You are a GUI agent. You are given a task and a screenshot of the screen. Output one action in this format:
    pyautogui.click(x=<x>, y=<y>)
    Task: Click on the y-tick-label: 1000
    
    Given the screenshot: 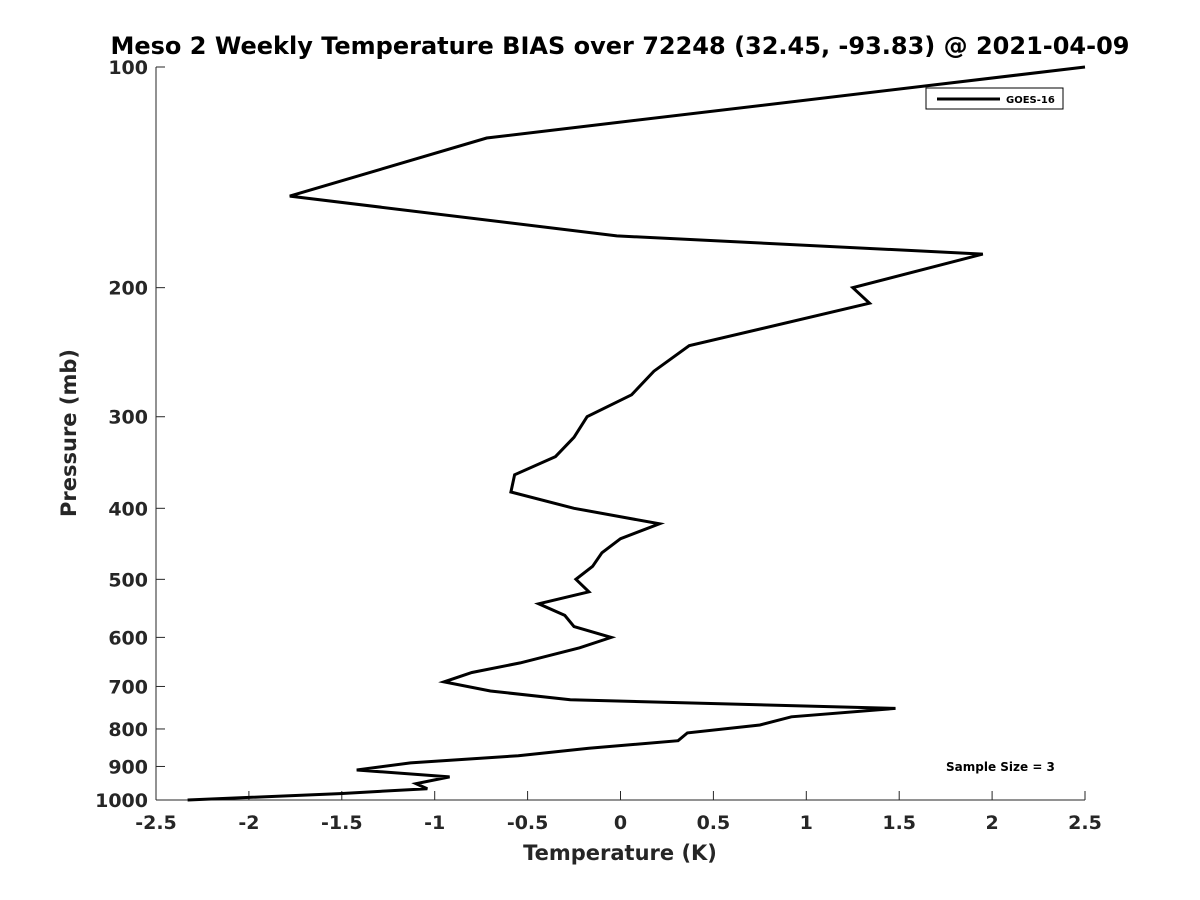 What is the action you would take?
    pyautogui.click(x=121, y=801)
    